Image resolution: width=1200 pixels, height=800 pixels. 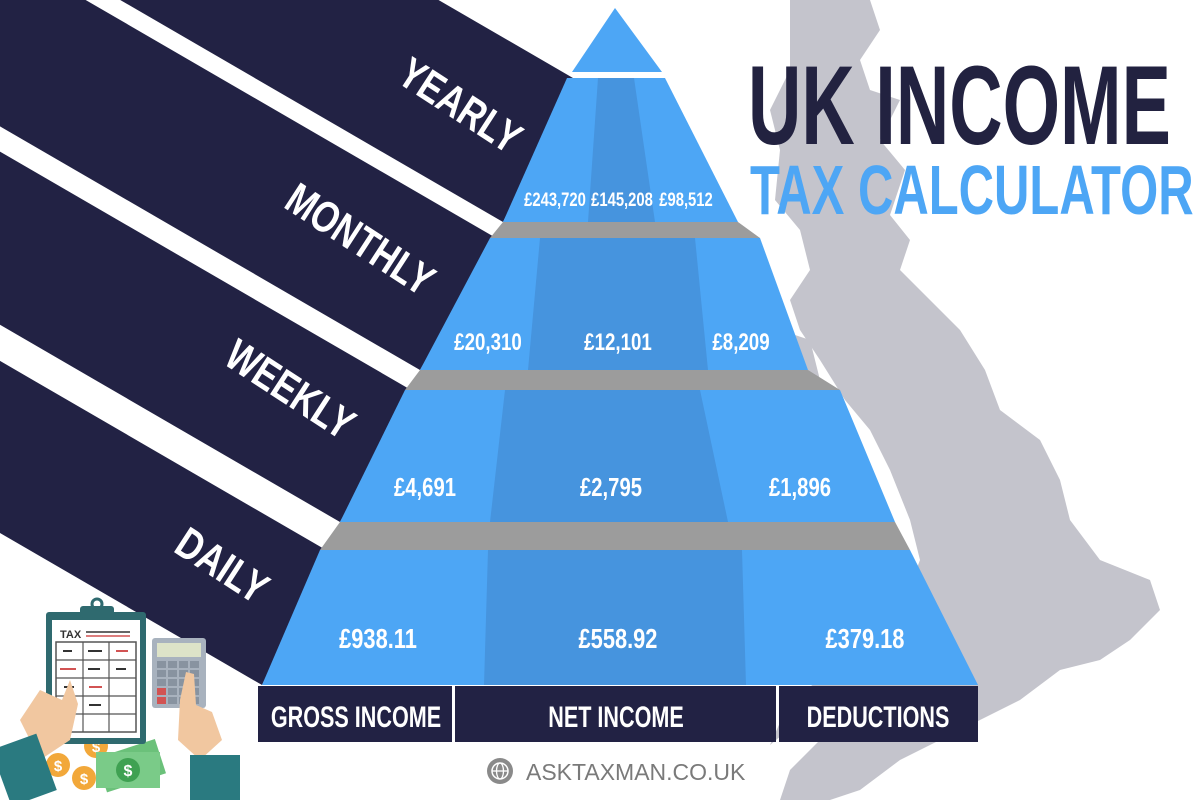 I want to click on weekly-deductions: £1,896, so click(x=800, y=487).